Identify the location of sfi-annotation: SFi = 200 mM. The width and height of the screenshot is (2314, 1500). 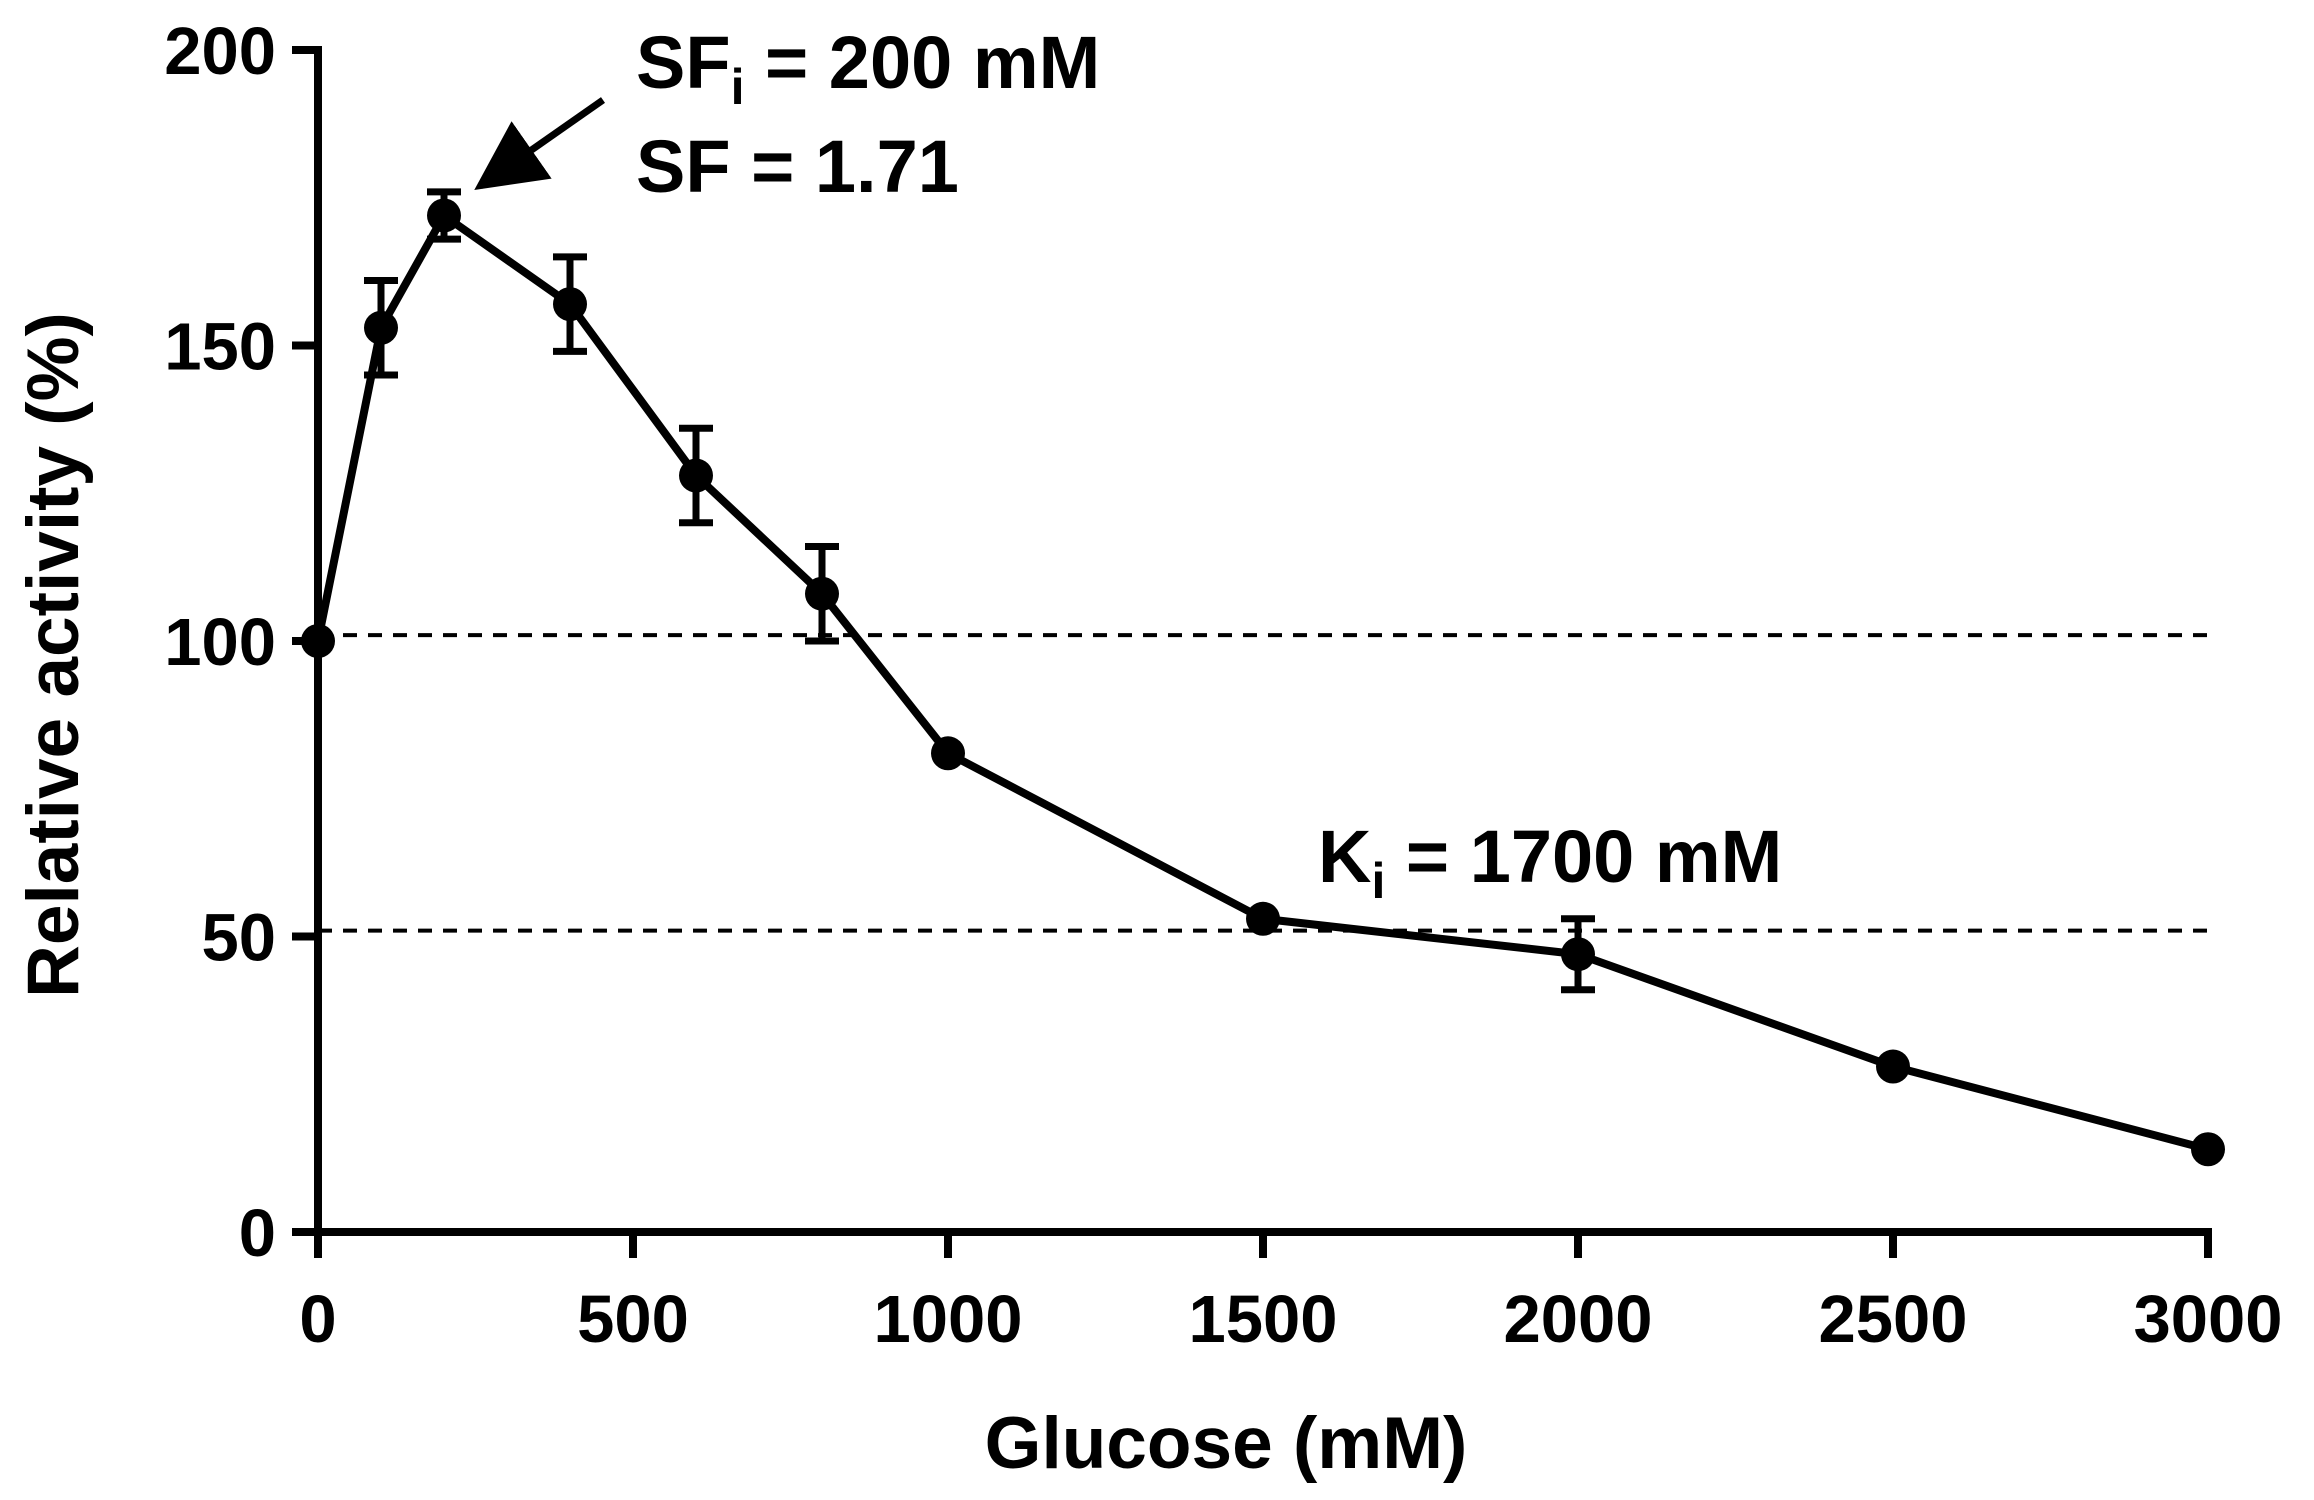
(868, 68).